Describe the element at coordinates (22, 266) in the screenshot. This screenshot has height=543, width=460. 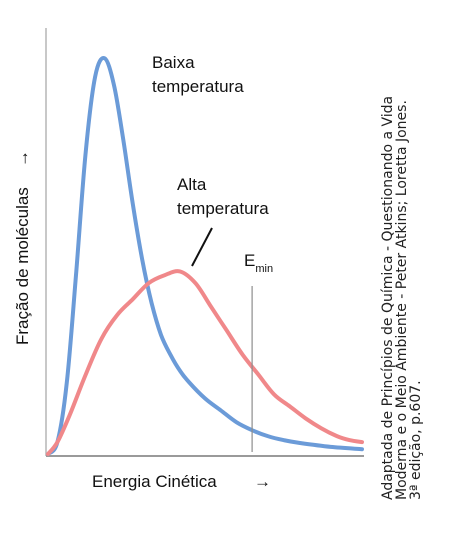
I see `y-axis-label: Fração de moléculas` at that location.